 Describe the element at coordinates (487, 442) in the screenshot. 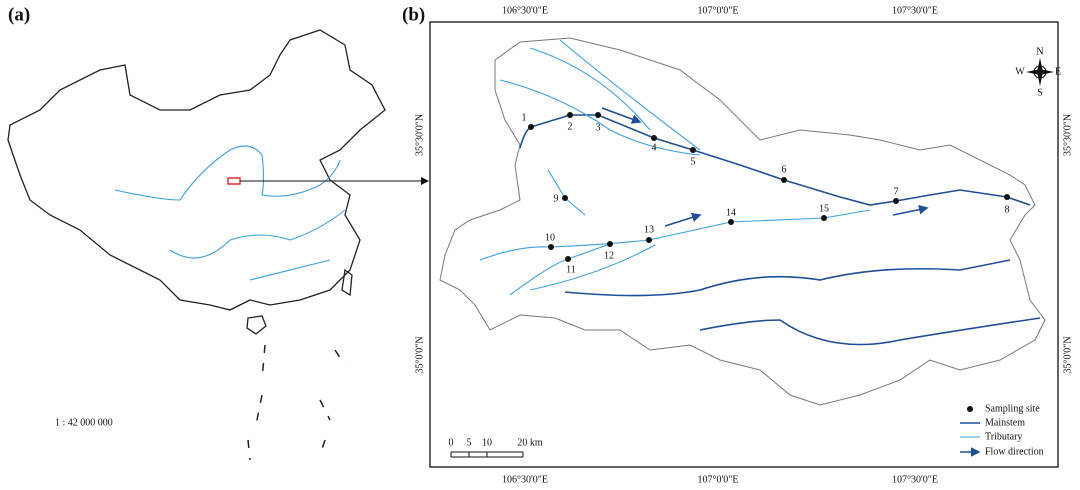

I see `scale-label: 10` at that location.